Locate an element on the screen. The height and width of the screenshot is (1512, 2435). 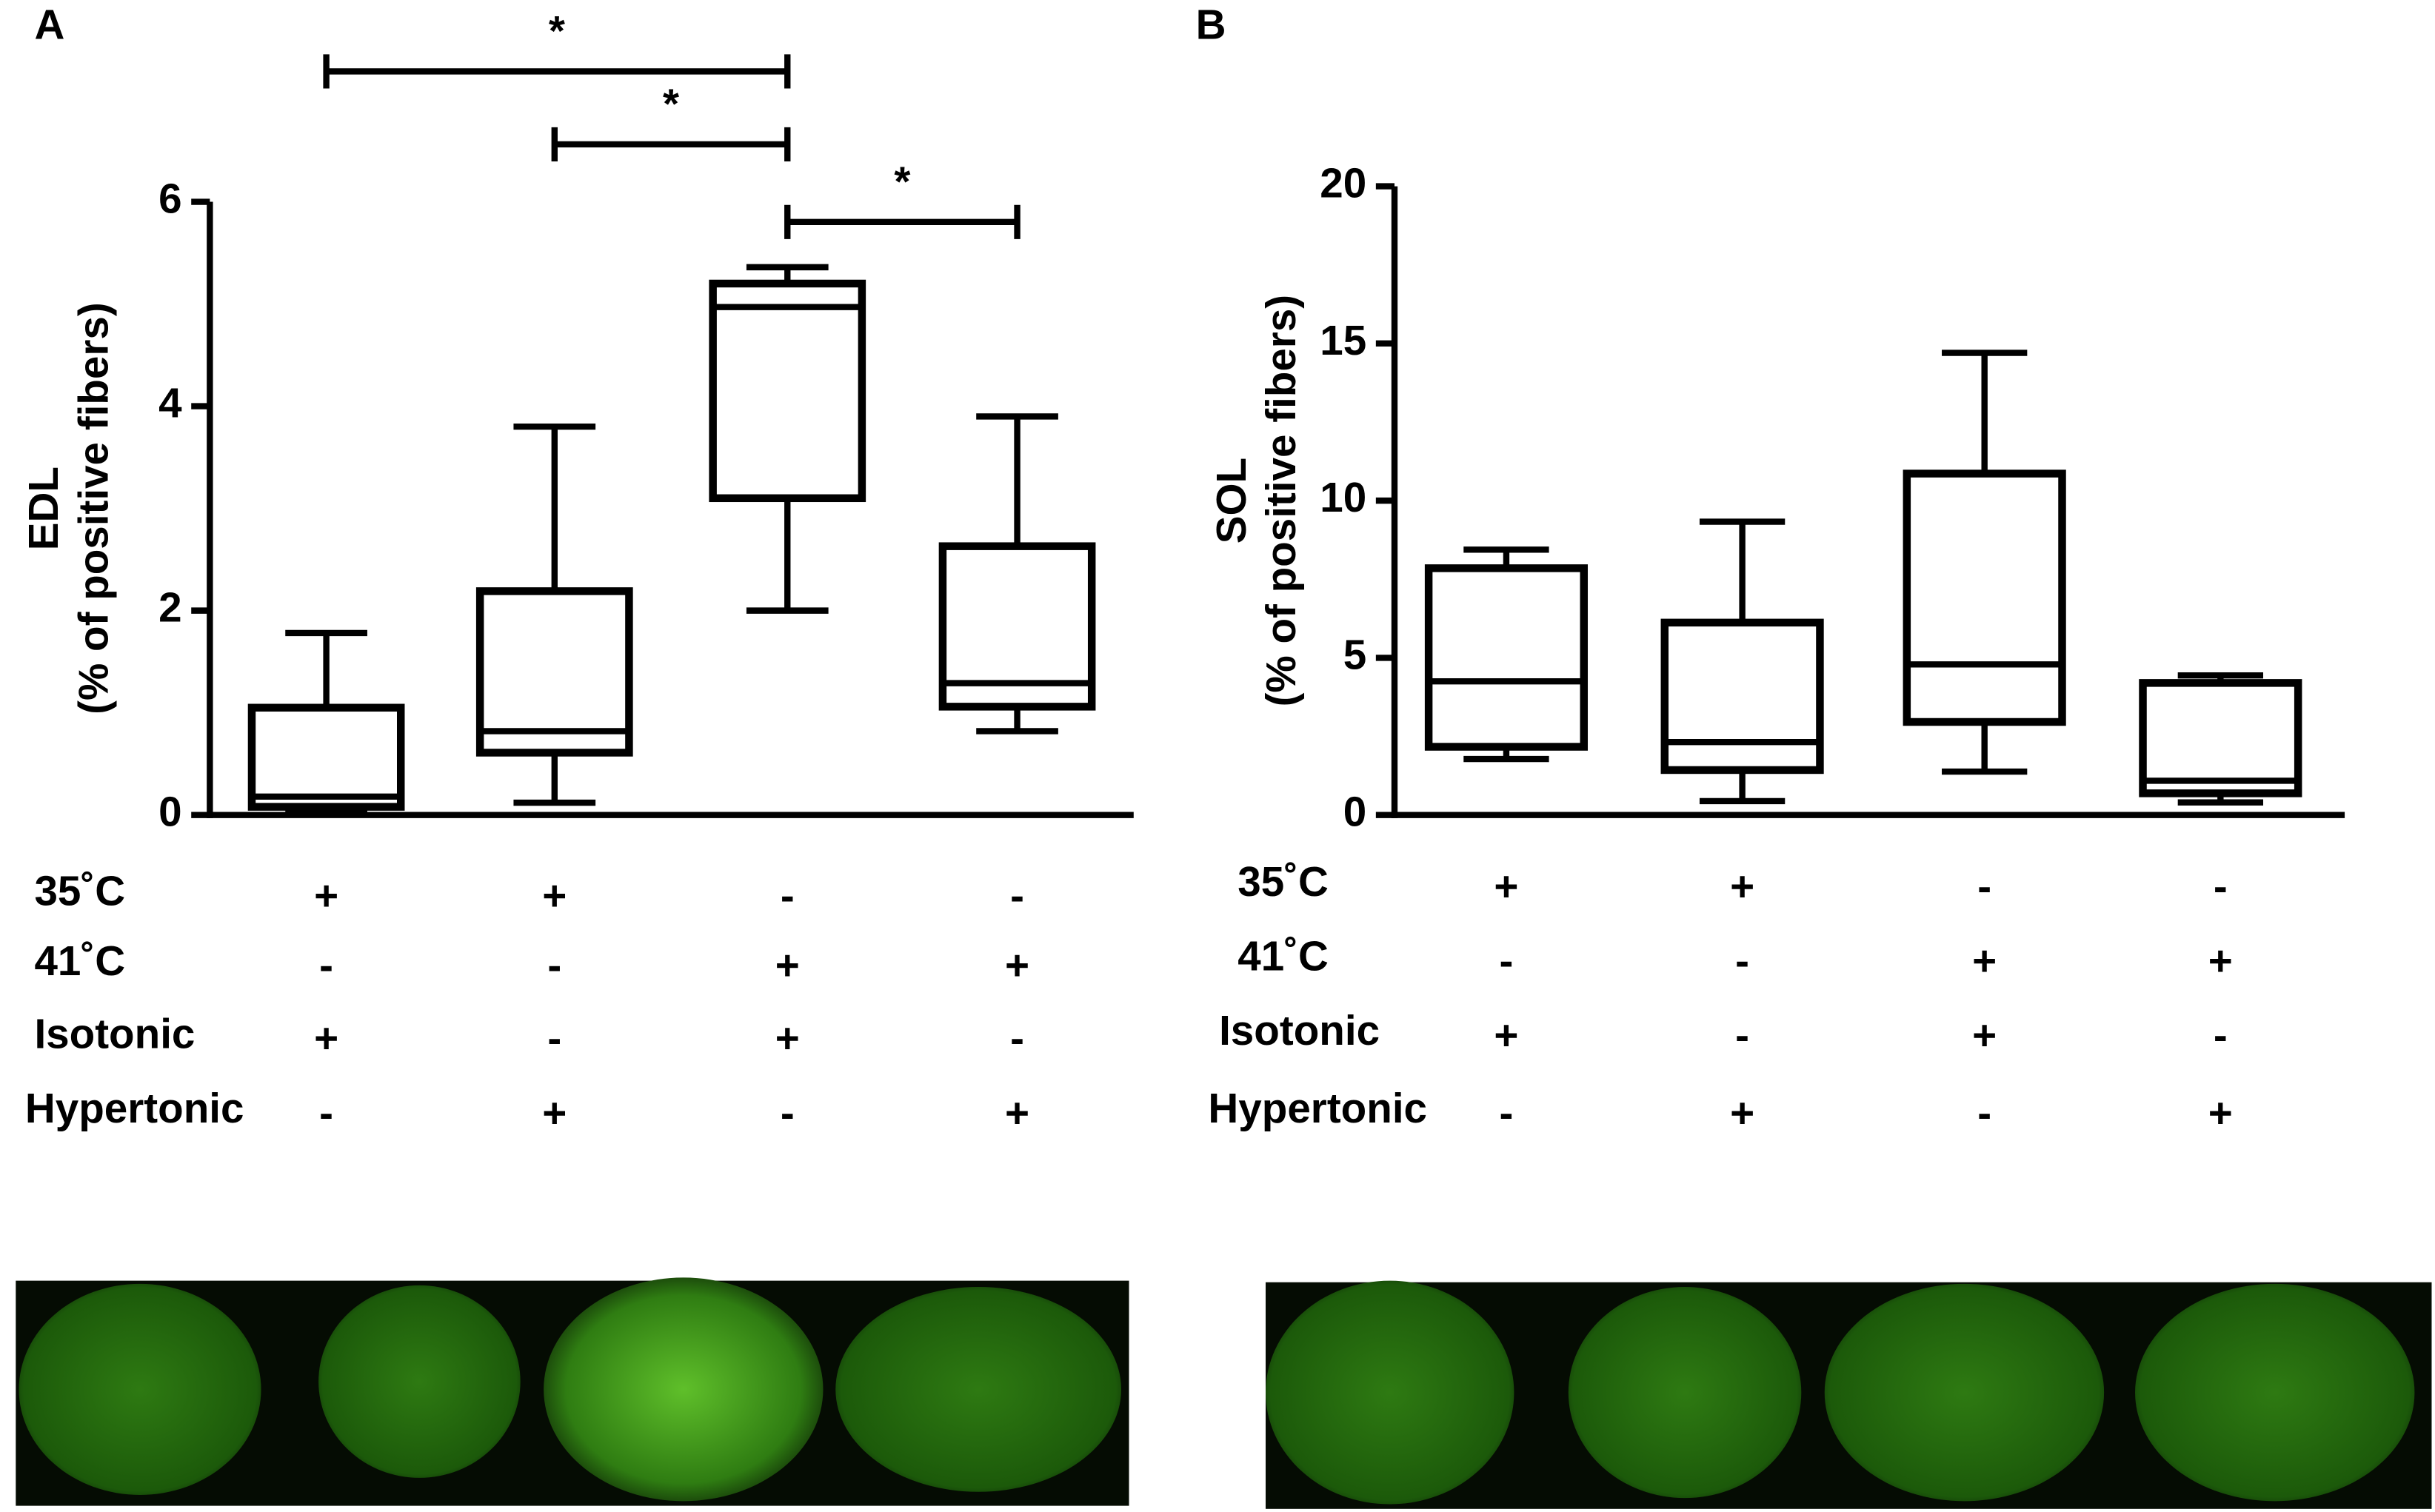
y-tick-label: 10 is located at coordinates (1343, 497).